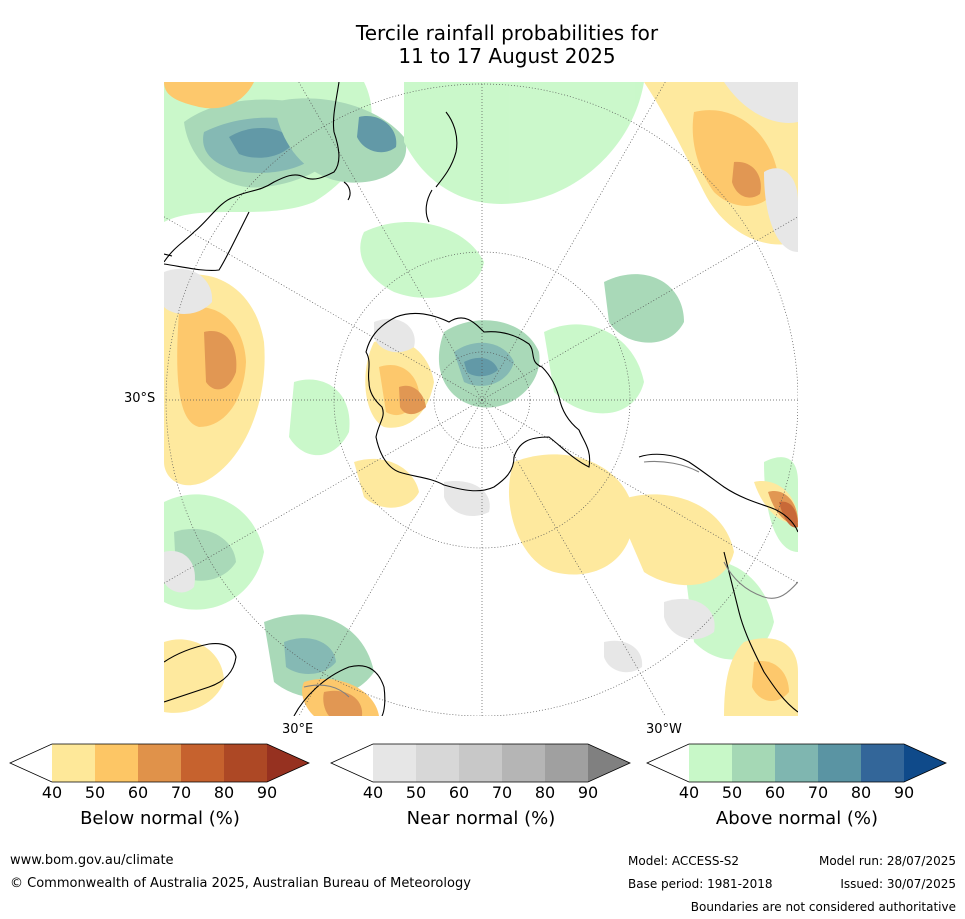  I want to click on below-tick-80: 80, so click(224, 792).